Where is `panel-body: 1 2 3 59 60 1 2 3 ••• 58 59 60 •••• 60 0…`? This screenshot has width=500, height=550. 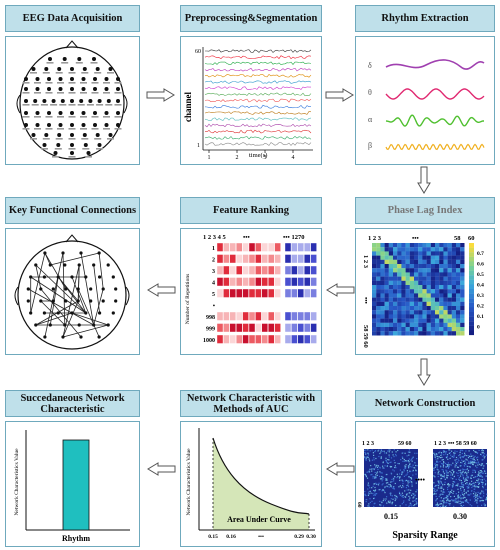 panel-body: 1 2 3 59 60 1 2 3 ••• 58 59 60 •••• 60 0… is located at coordinates (425, 484).